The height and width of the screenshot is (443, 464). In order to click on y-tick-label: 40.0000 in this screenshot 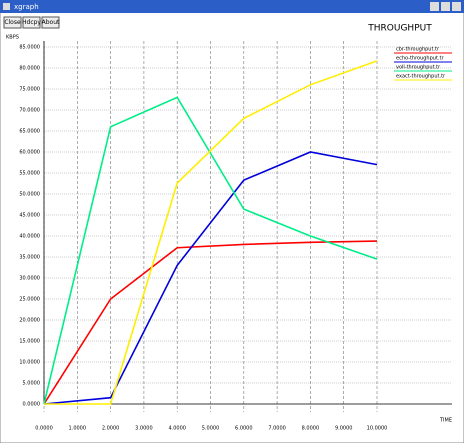, I will do `click(29, 237)`.